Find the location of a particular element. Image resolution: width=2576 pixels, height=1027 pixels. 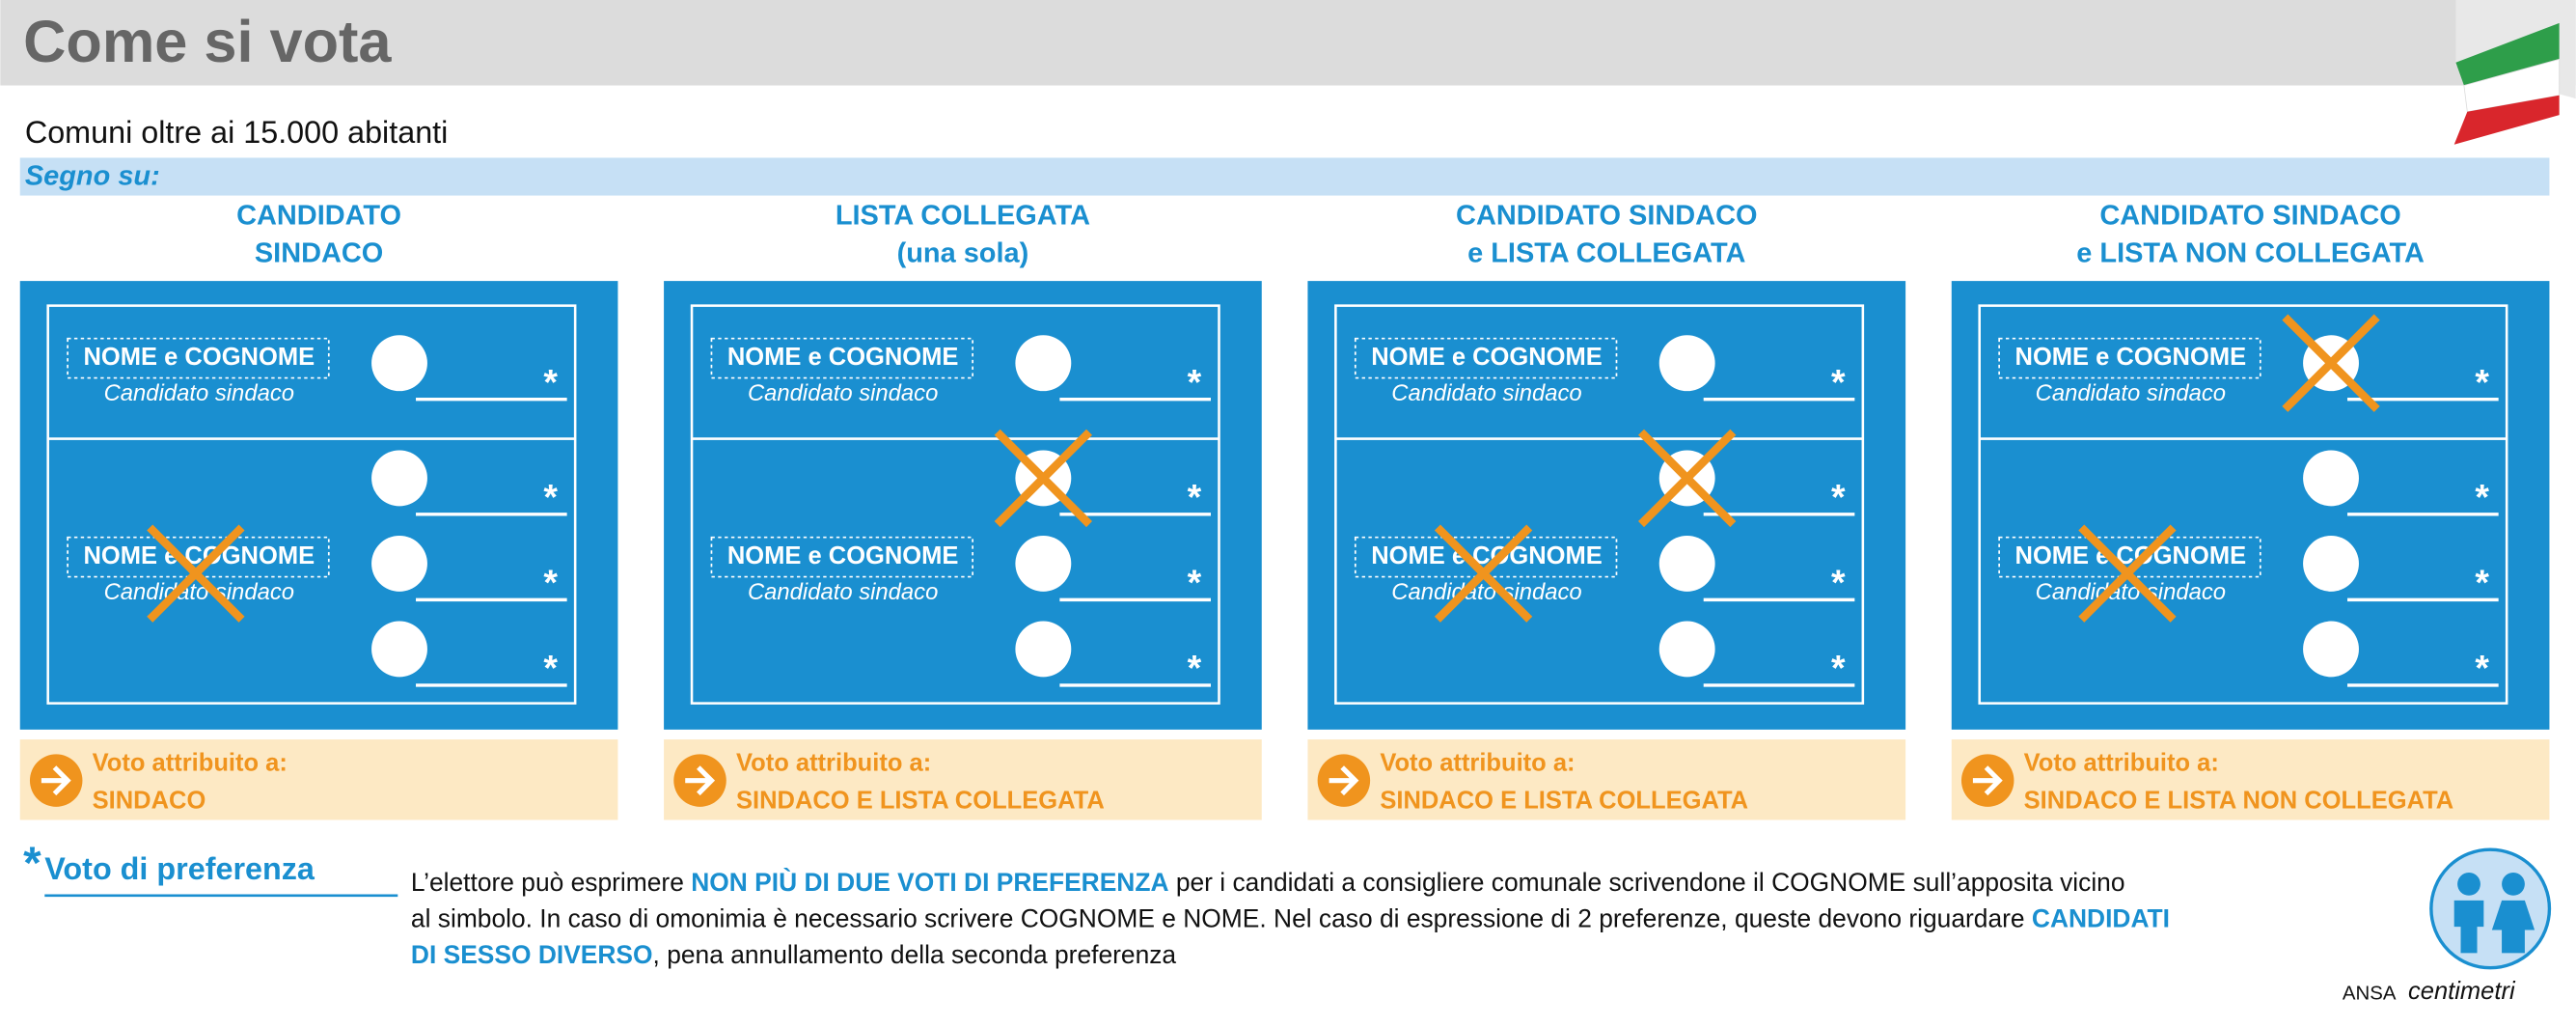

panel-heading: LISTA COLLEGATA is located at coordinates (963, 215).